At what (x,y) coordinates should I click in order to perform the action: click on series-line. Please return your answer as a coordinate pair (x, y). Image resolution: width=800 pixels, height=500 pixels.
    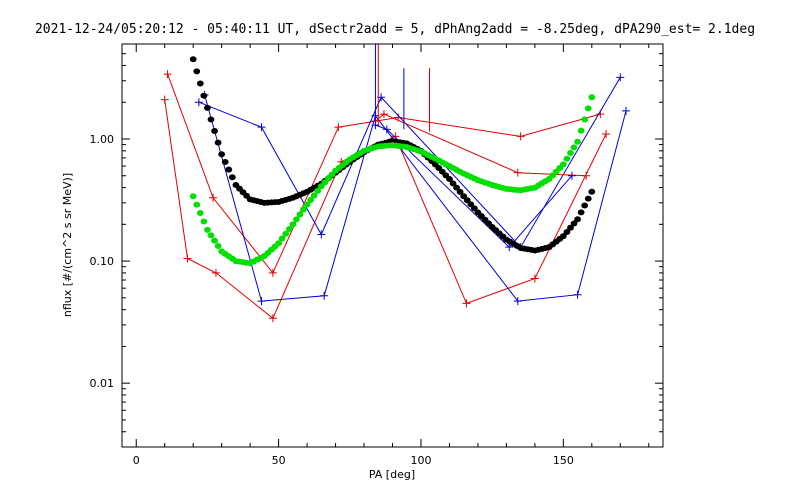
    Looking at the image, I should click on (474, 186).